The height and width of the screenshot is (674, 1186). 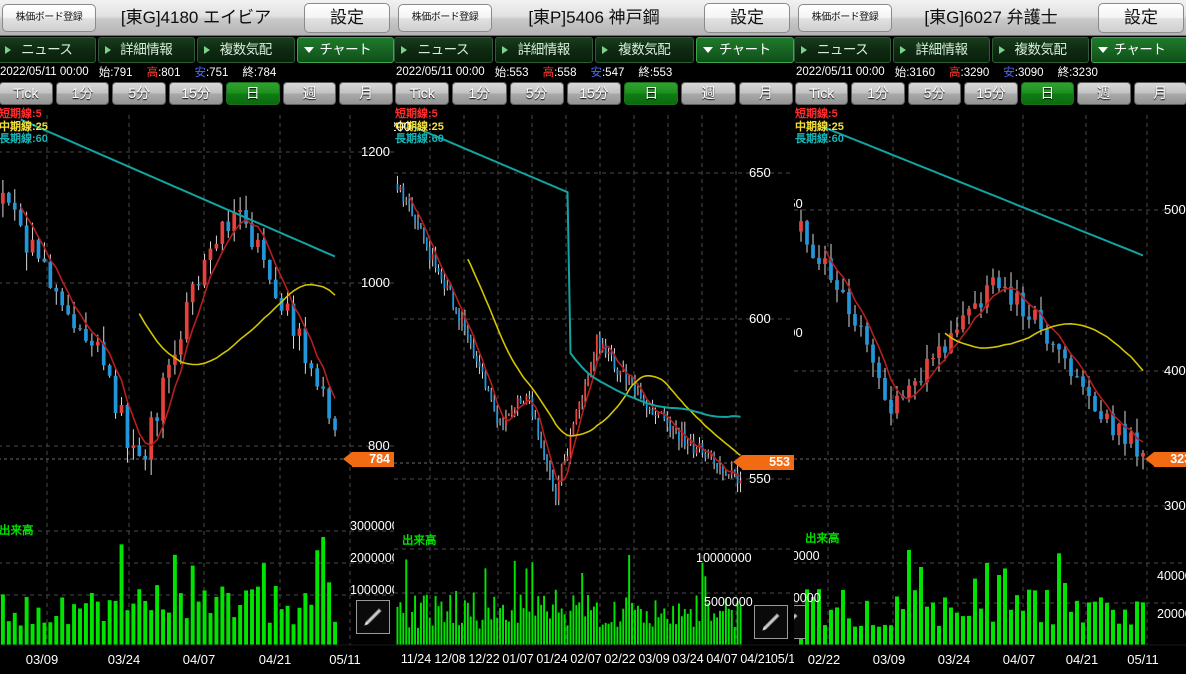 What do you see at coordinates (1019, 659) in the screenshot?
I see `date-label: 04/07` at bounding box center [1019, 659].